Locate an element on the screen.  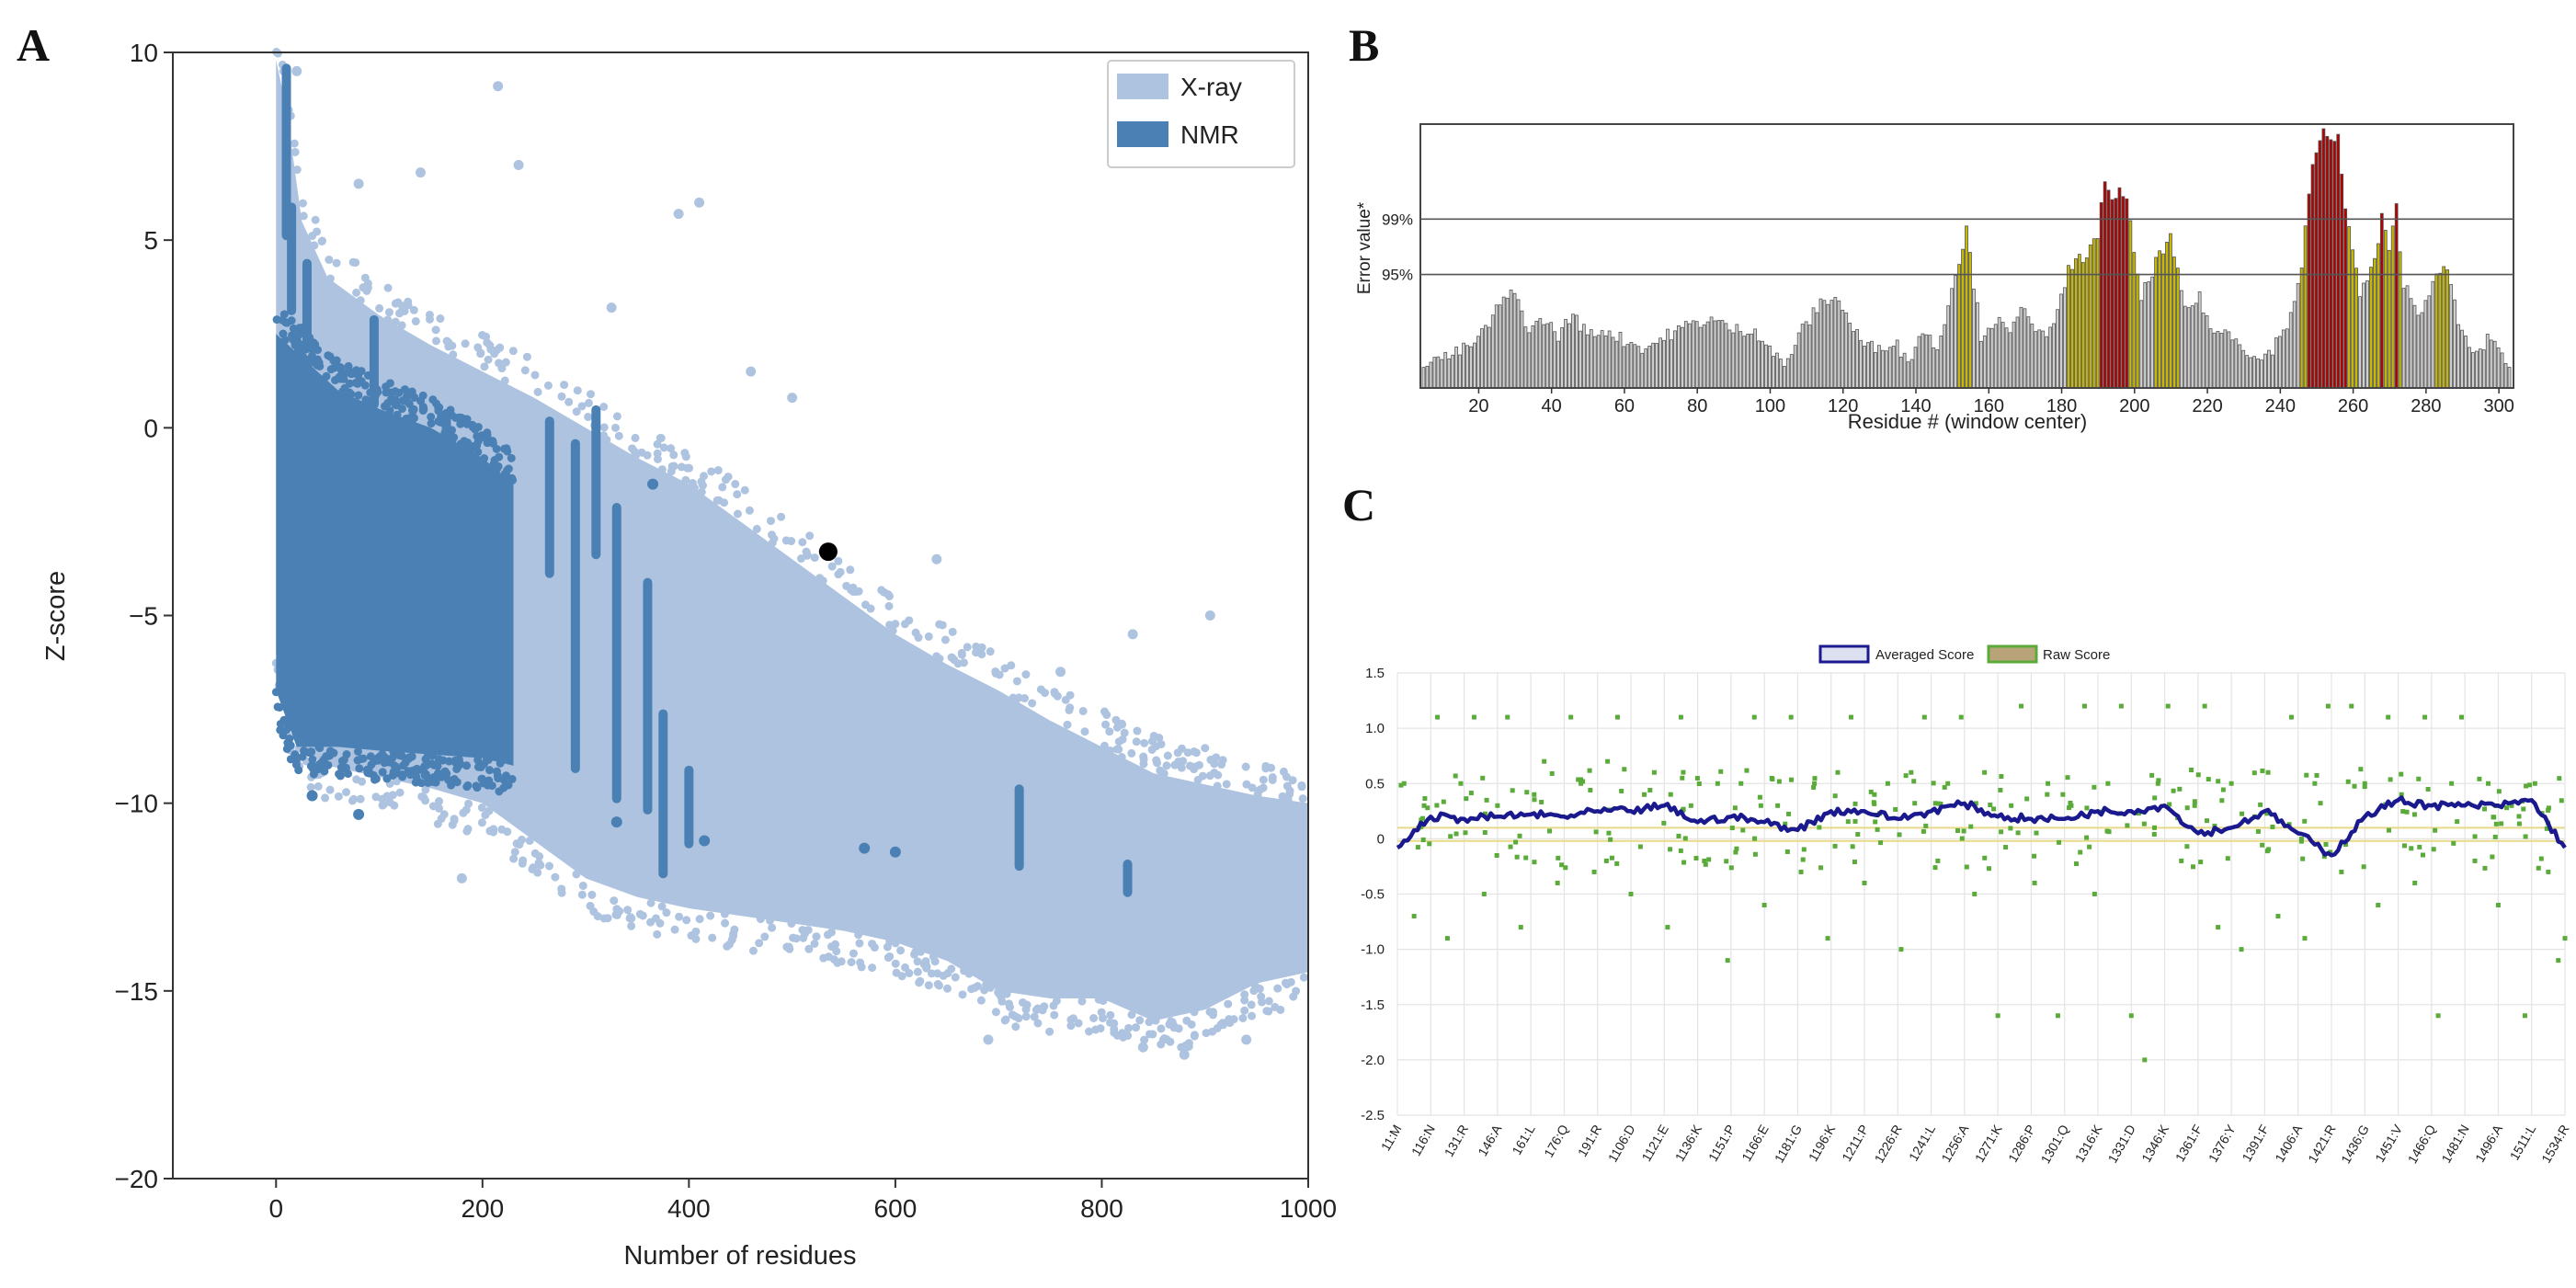
xray-outlier-point is located at coordinates (1142, 1047).